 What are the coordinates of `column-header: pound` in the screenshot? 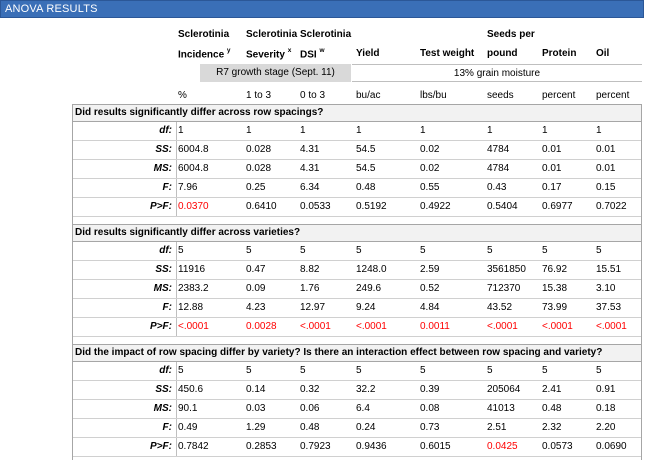 It's located at (502, 53).